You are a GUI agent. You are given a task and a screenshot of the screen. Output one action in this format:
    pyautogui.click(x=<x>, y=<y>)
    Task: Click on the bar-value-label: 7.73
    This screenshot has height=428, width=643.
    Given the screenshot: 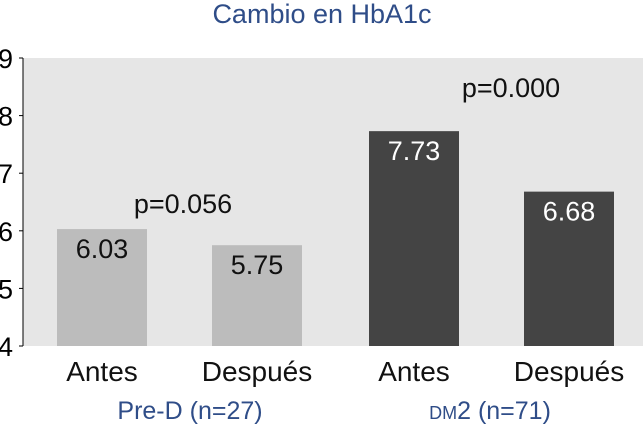 What is the action you would take?
    pyautogui.click(x=414, y=151)
    